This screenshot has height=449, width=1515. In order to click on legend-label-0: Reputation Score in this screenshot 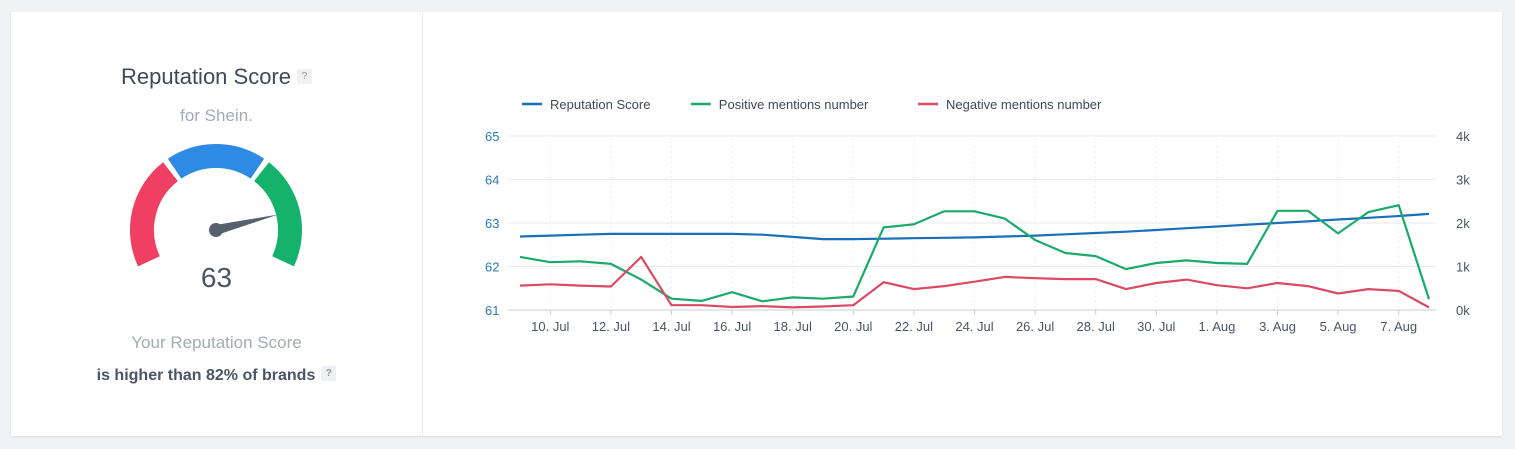, I will do `click(600, 104)`.